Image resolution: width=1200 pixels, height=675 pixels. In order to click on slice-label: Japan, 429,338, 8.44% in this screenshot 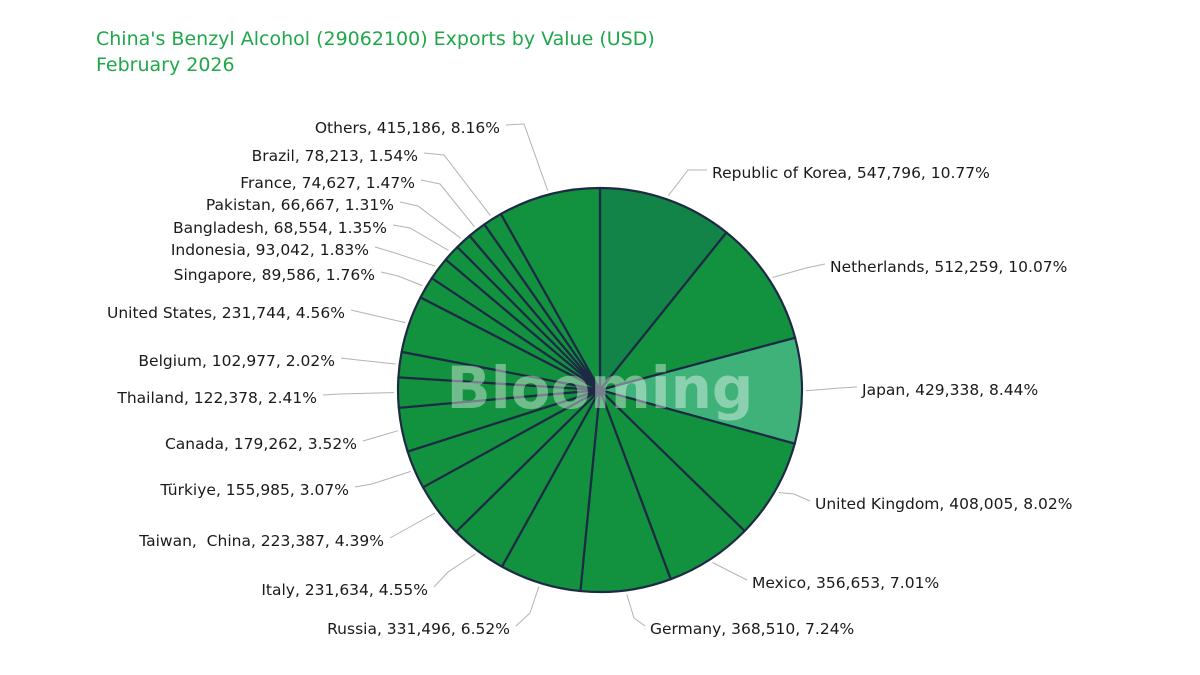, I will do `click(949, 390)`.